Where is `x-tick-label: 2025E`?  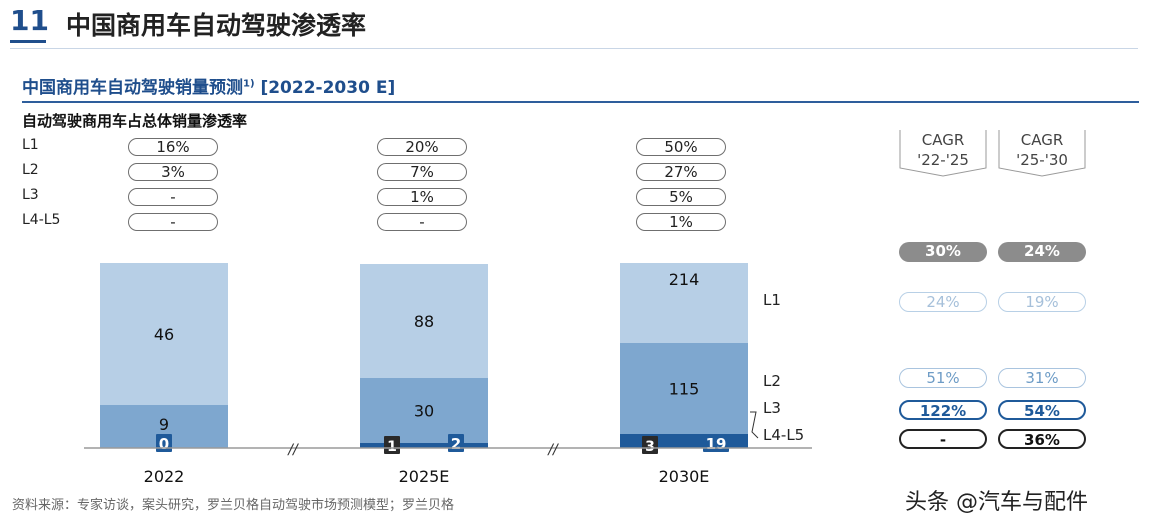 x-tick-label: 2025E is located at coordinates (424, 476).